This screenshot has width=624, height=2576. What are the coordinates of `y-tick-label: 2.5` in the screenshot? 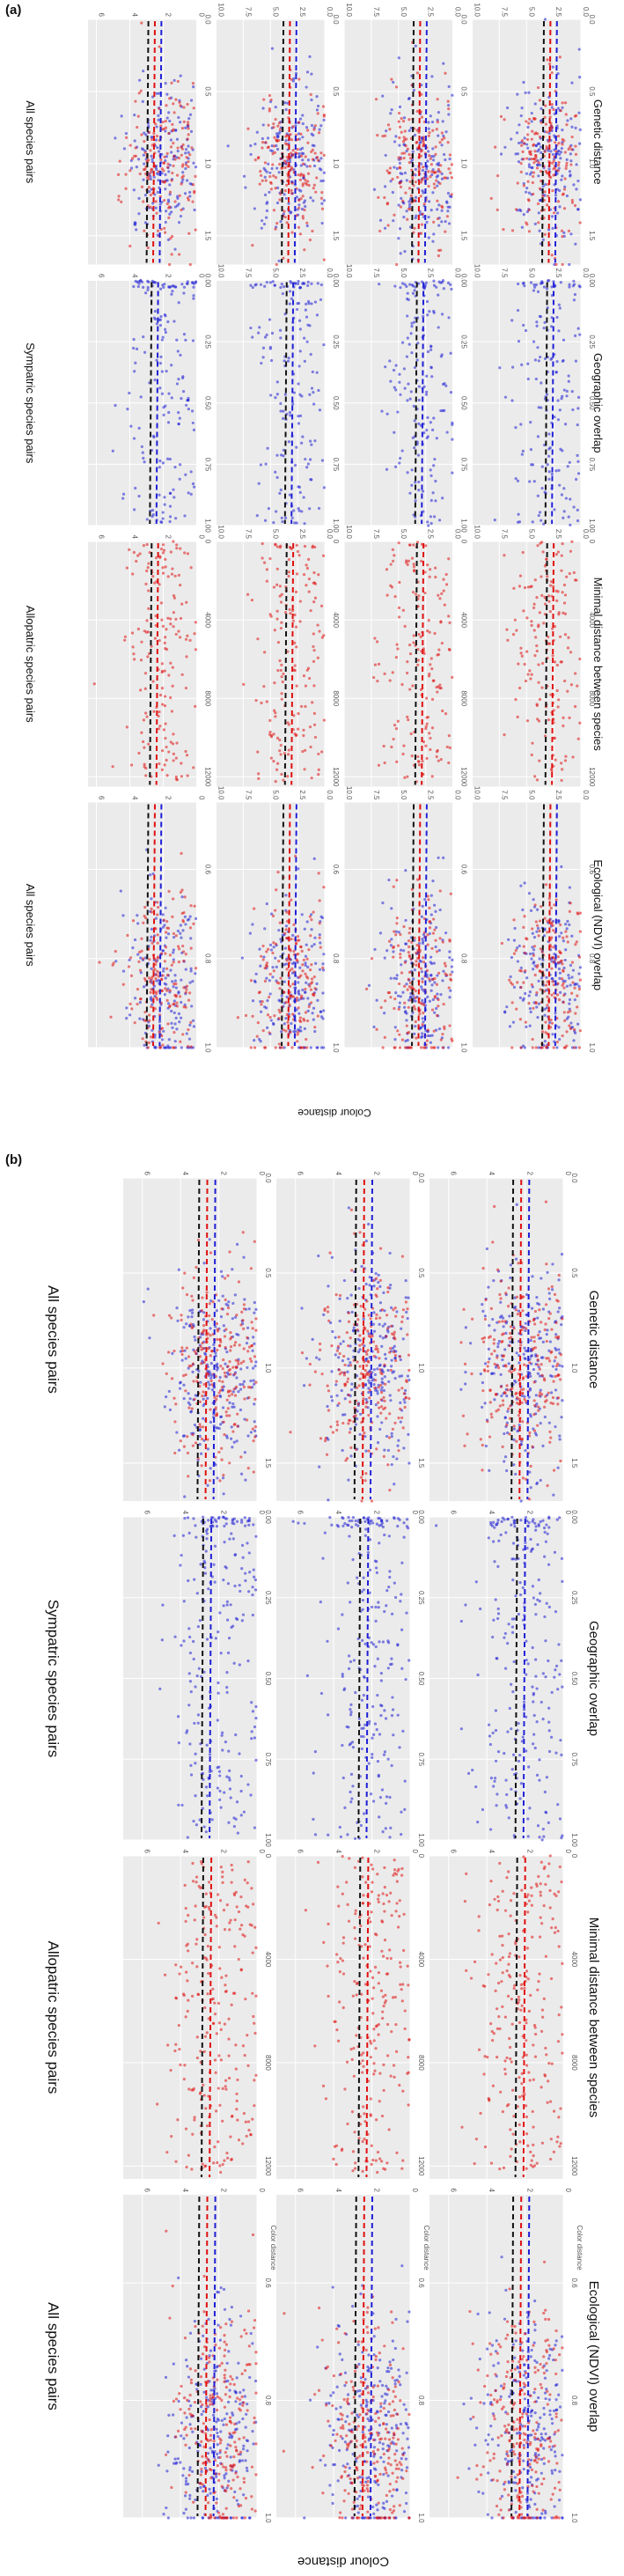 It's located at (431, 795).